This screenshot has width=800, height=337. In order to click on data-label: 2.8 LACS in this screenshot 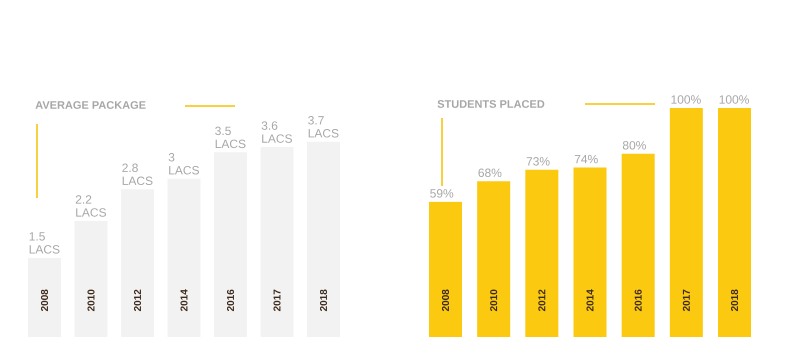, I will do `click(137, 174)`.